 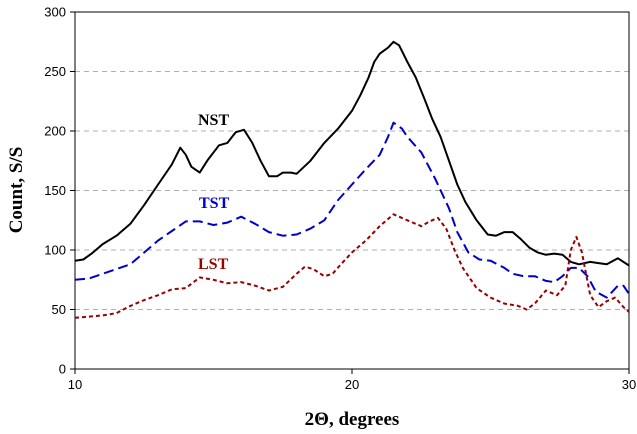 I want to click on y-tick-label: 250, so click(x=55, y=71).